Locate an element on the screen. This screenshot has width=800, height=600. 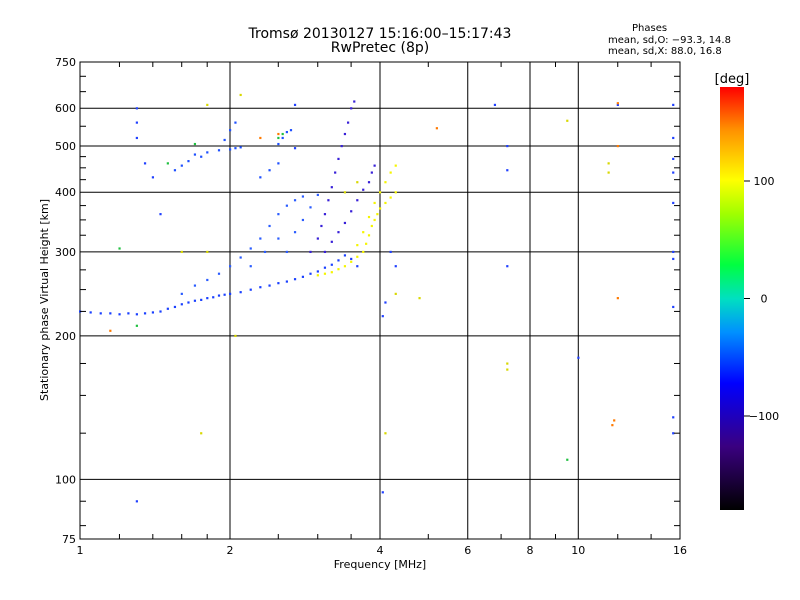
phase-info-o-mode: mean, sd,O: −93.3, 14.8 is located at coordinates (669, 40).